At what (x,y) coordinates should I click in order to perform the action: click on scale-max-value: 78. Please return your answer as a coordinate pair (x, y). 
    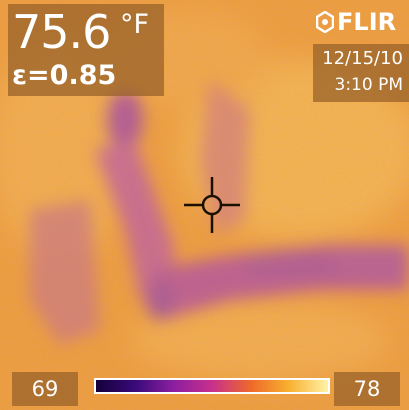
    Looking at the image, I should click on (367, 389).